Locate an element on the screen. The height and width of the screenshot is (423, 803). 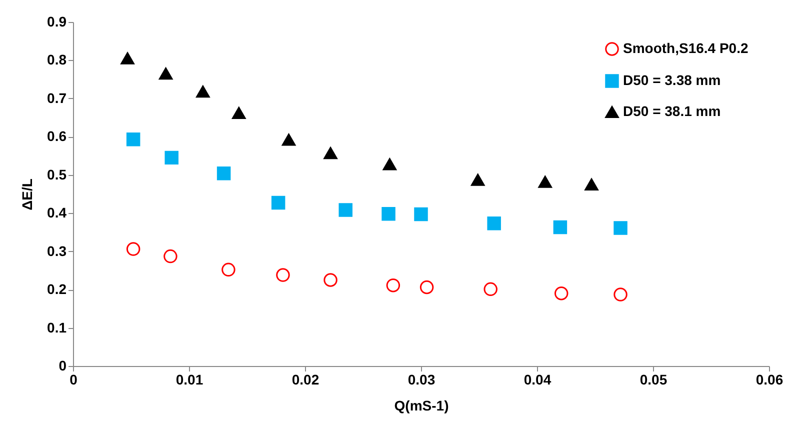
x-tick-label: 0.01 is located at coordinates (190, 380).